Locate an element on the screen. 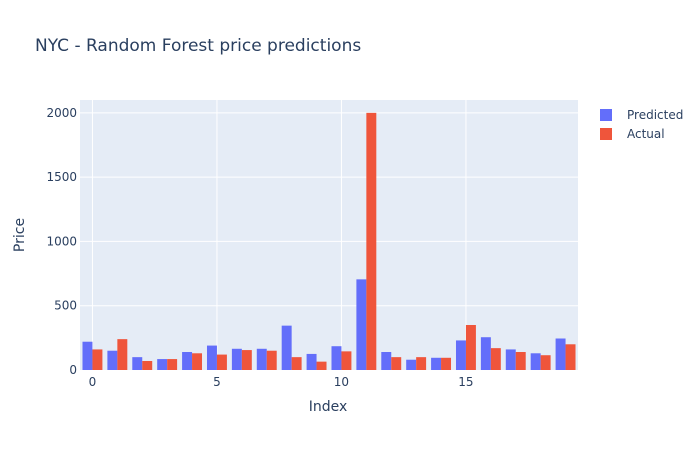 The height and width of the screenshot is (450, 700). legend-swatch-actual is located at coordinates (606, 134).